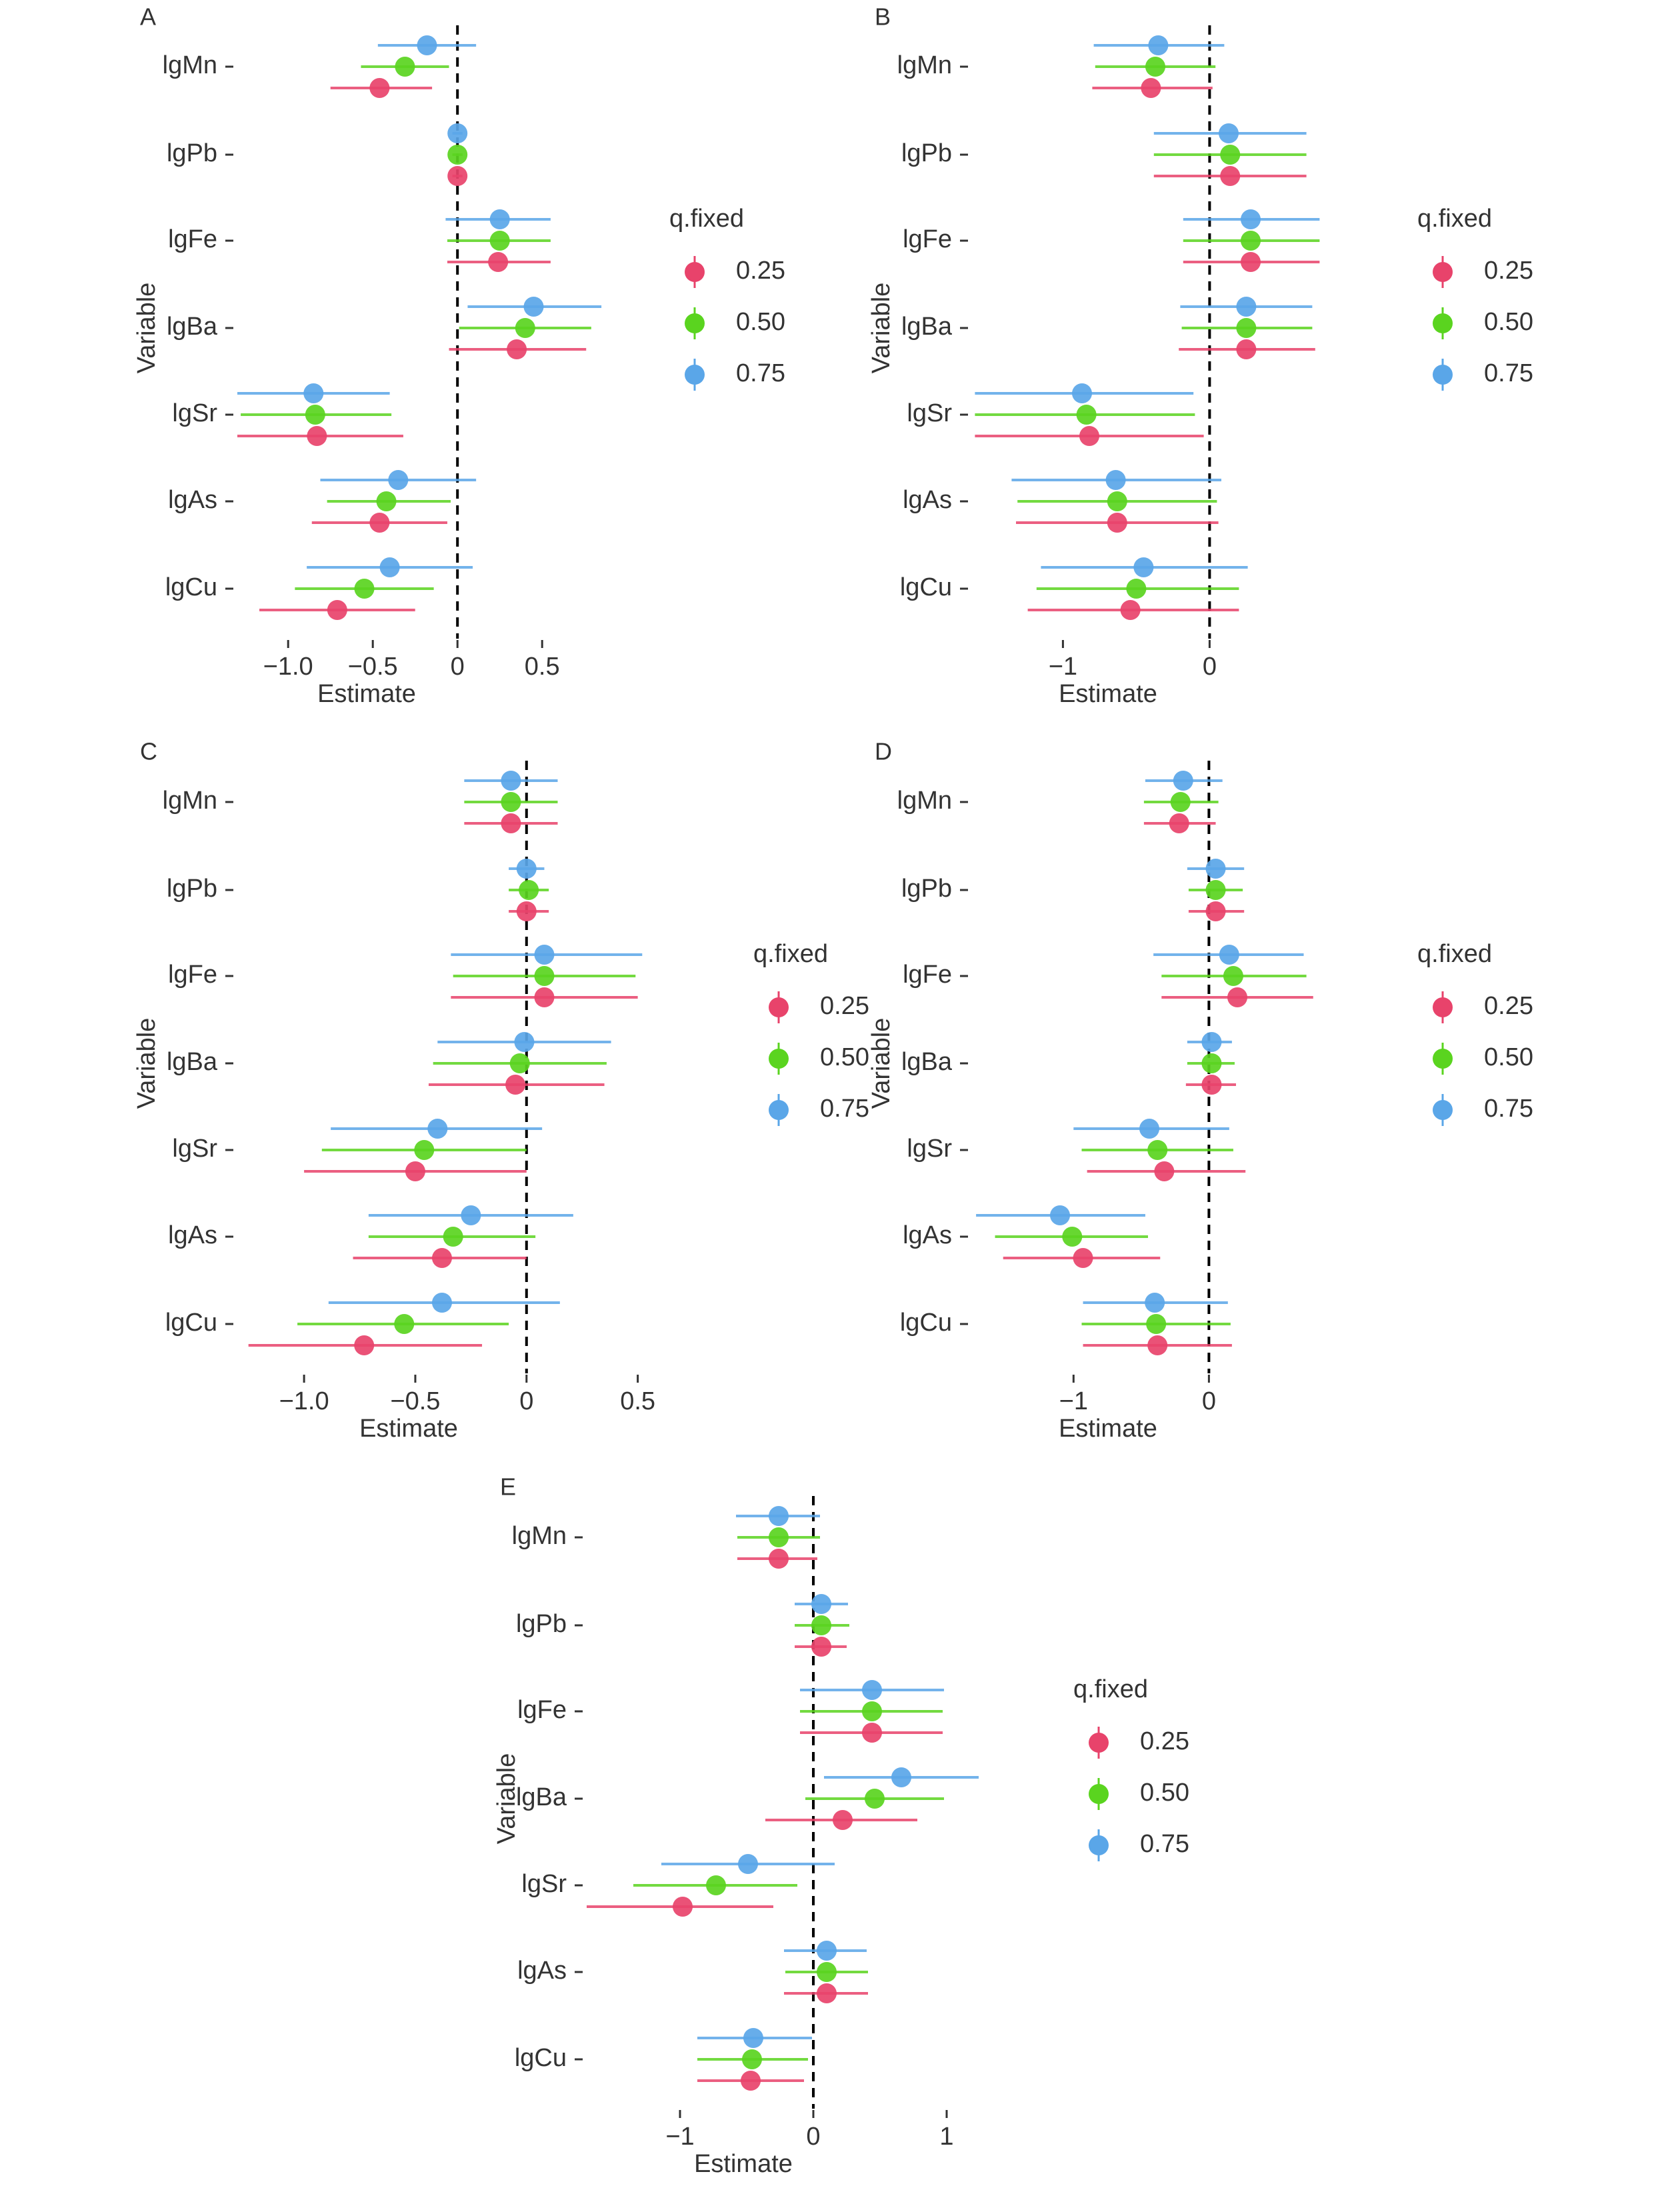  Describe the element at coordinates (813, 2137) in the screenshot. I see `x-tick-label: 0` at that location.